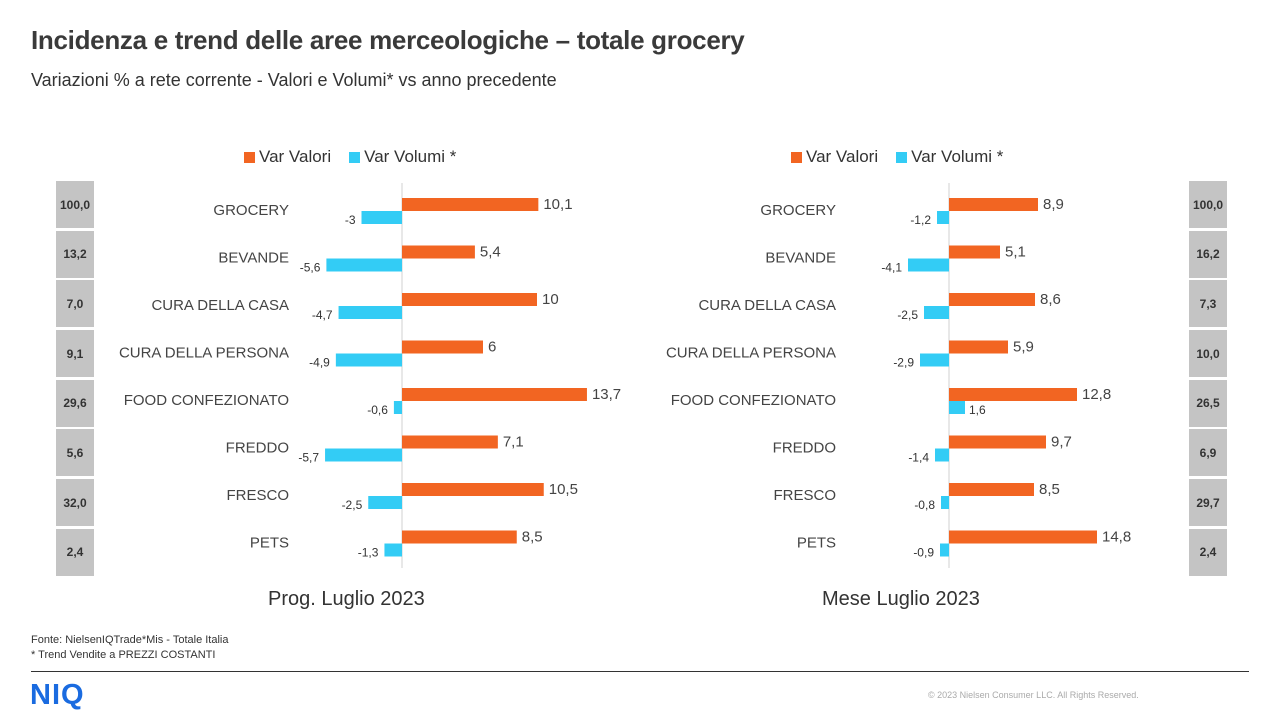  I want to click on period-label-left: Prog. Luglio 2023, so click(346, 599).